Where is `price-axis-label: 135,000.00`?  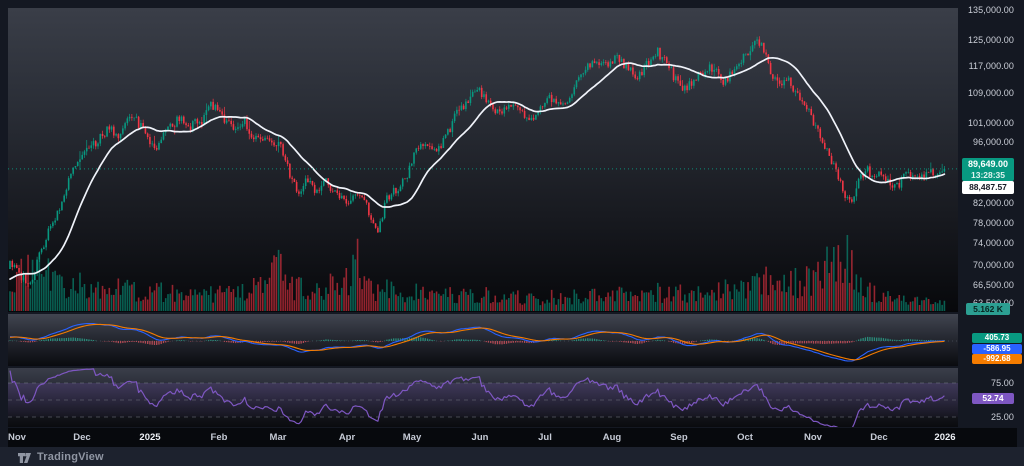 price-axis-label: 135,000.00 is located at coordinates (990, 10).